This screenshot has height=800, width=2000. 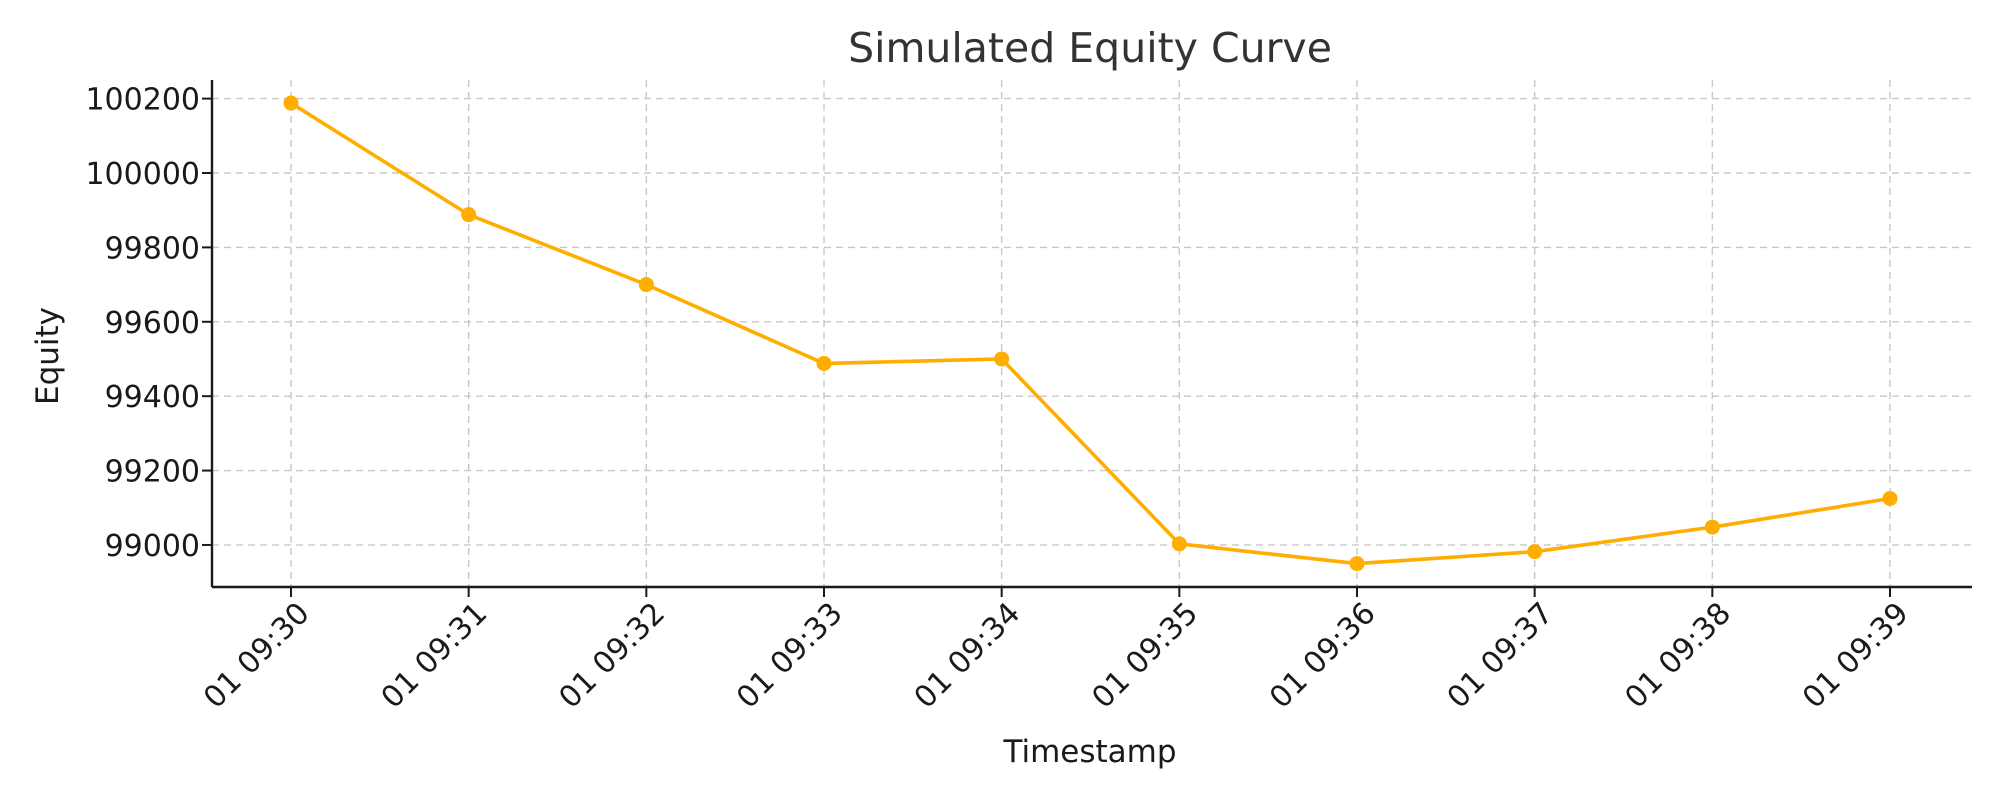 What do you see at coordinates (152, 546) in the screenshot?
I see `y-tick-label: 99000` at bounding box center [152, 546].